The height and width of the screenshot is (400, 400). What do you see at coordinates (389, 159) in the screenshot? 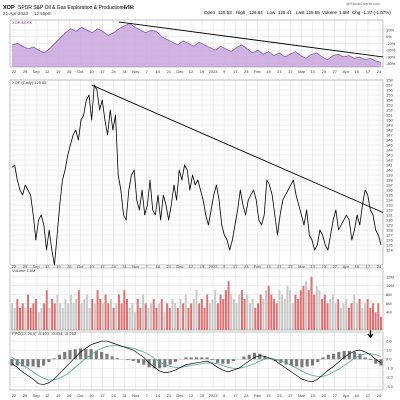
I see `price-tick-label: 142` at bounding box center [389, 159].